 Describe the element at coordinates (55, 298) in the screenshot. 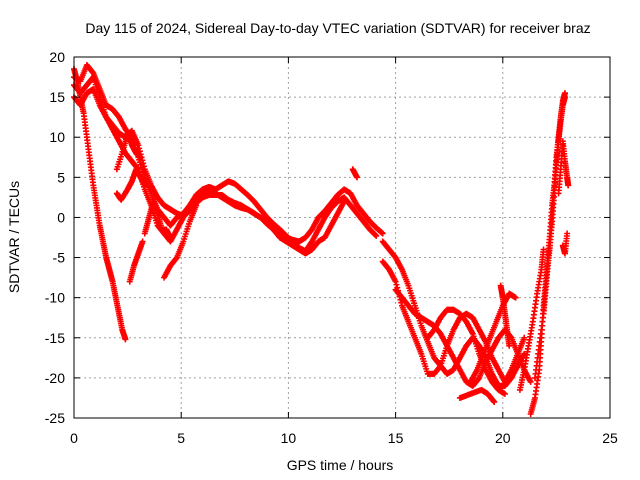

I see `y-tick-label: -10` at that location.